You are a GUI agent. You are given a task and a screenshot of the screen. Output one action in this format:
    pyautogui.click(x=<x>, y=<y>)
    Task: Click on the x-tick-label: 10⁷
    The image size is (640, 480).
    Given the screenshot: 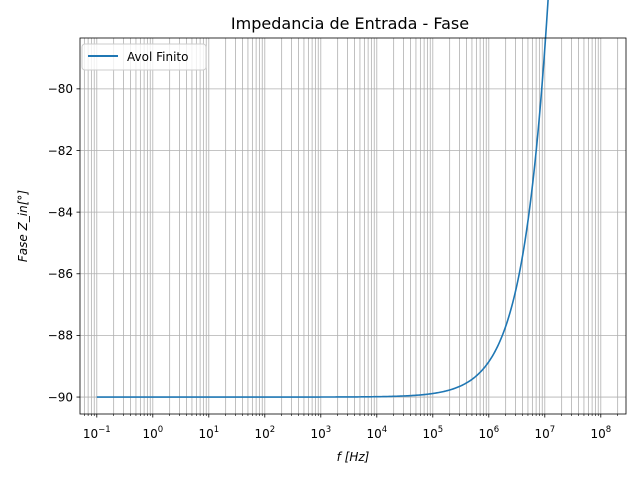 What is the action you would take?
    pyautogui.click(x=544, y=433)
    